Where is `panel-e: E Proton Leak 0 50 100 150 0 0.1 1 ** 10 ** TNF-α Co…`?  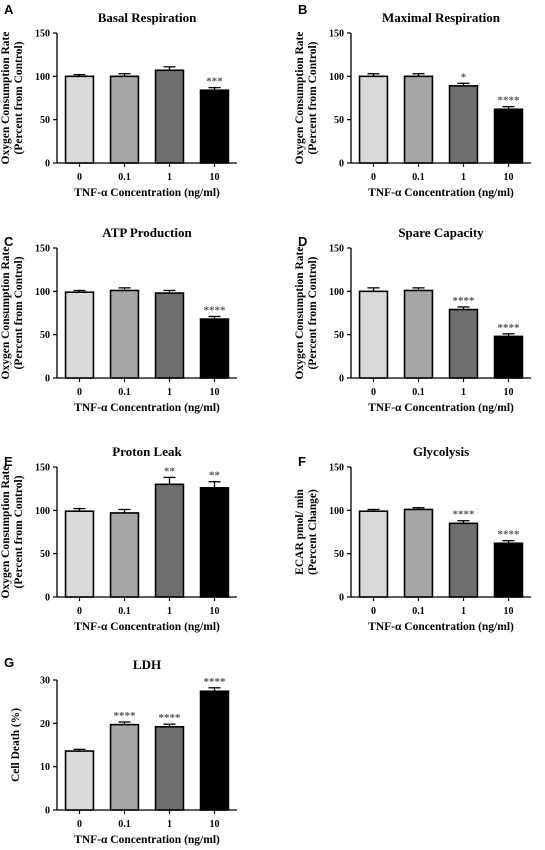
panel-e: E Proton Leak 0 50 100 150 0 0.1 1 ** 10 ** TNF-α Co… is located at coordinates (118, 538).